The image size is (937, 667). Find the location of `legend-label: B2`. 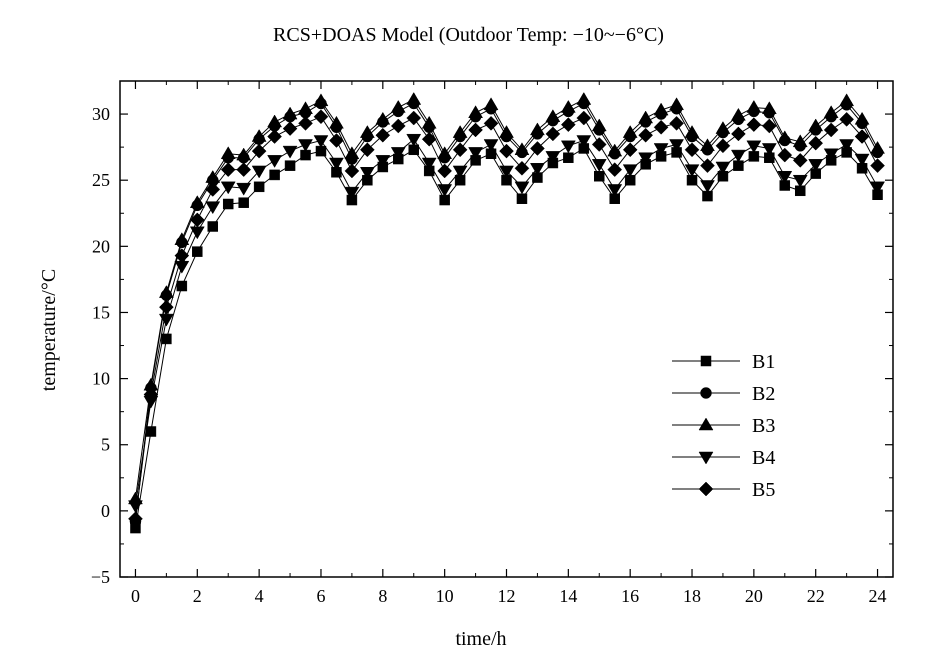

legend-label: B2 is located at coordinates (763, 394).